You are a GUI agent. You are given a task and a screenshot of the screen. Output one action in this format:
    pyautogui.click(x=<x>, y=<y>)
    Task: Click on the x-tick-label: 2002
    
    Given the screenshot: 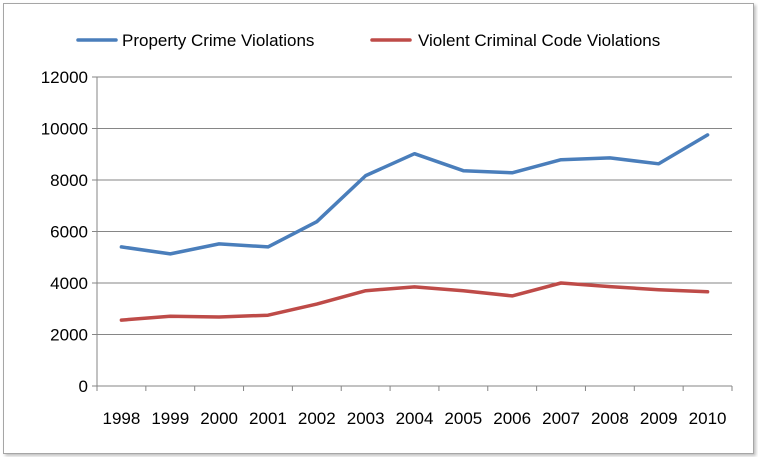 What is the action you would take?
    pyautogui.click(x=317, y=418)
    